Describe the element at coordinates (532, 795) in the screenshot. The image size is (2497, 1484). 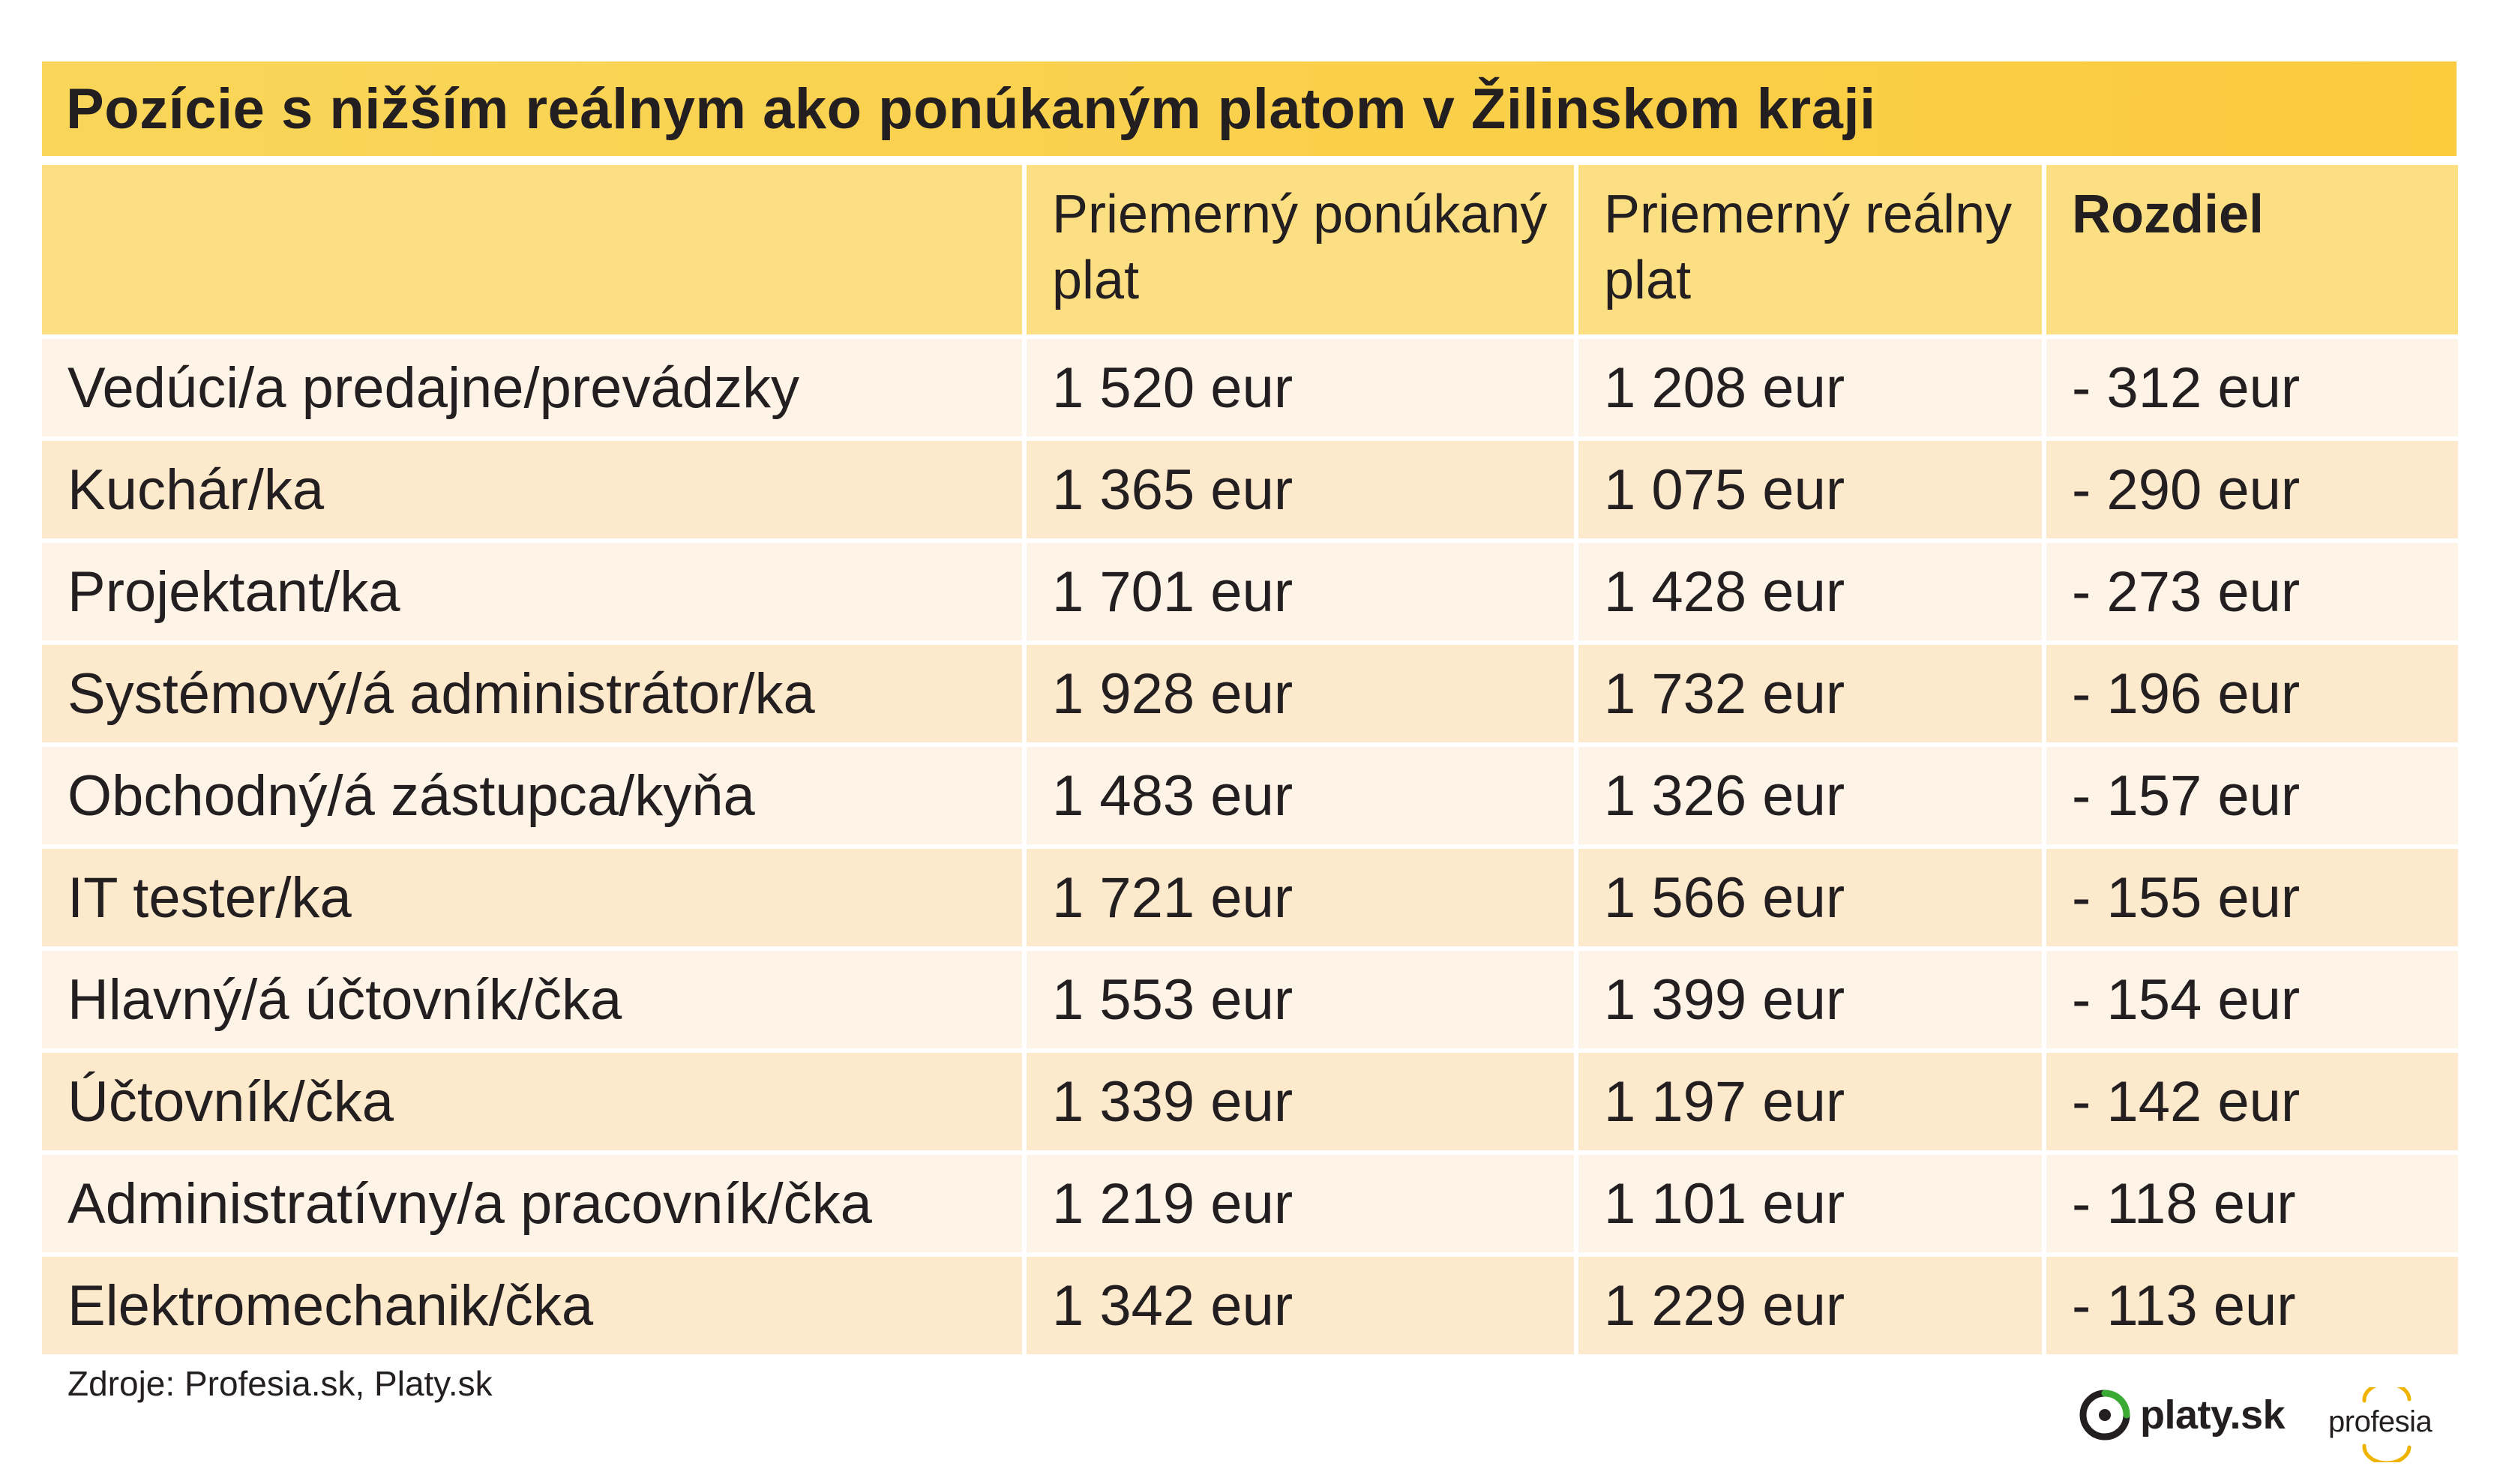
I see `cell-position: Obchodný/á zástupca/kyňa` at that location.